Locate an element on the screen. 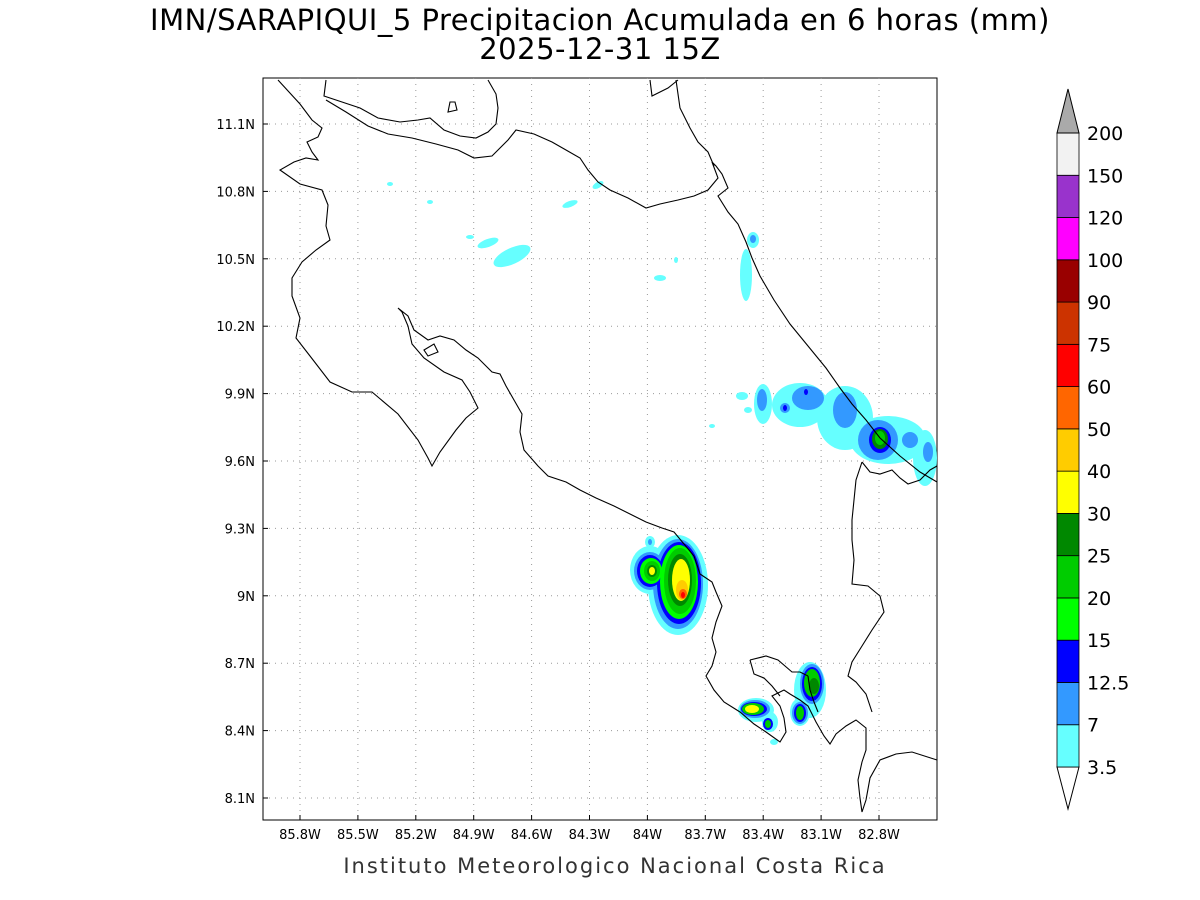 The width and height of the screenshot is (1200, 900). colorbar-lower-arrow is located at coordinates (1068, 788).